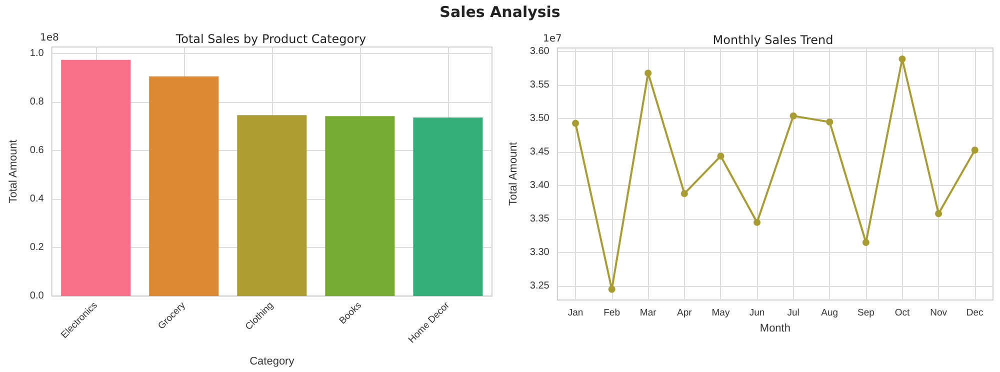 The width and height of the screenshot is (1000, 372). I want to click on x-tick-label: Mar, so click(648, 313).